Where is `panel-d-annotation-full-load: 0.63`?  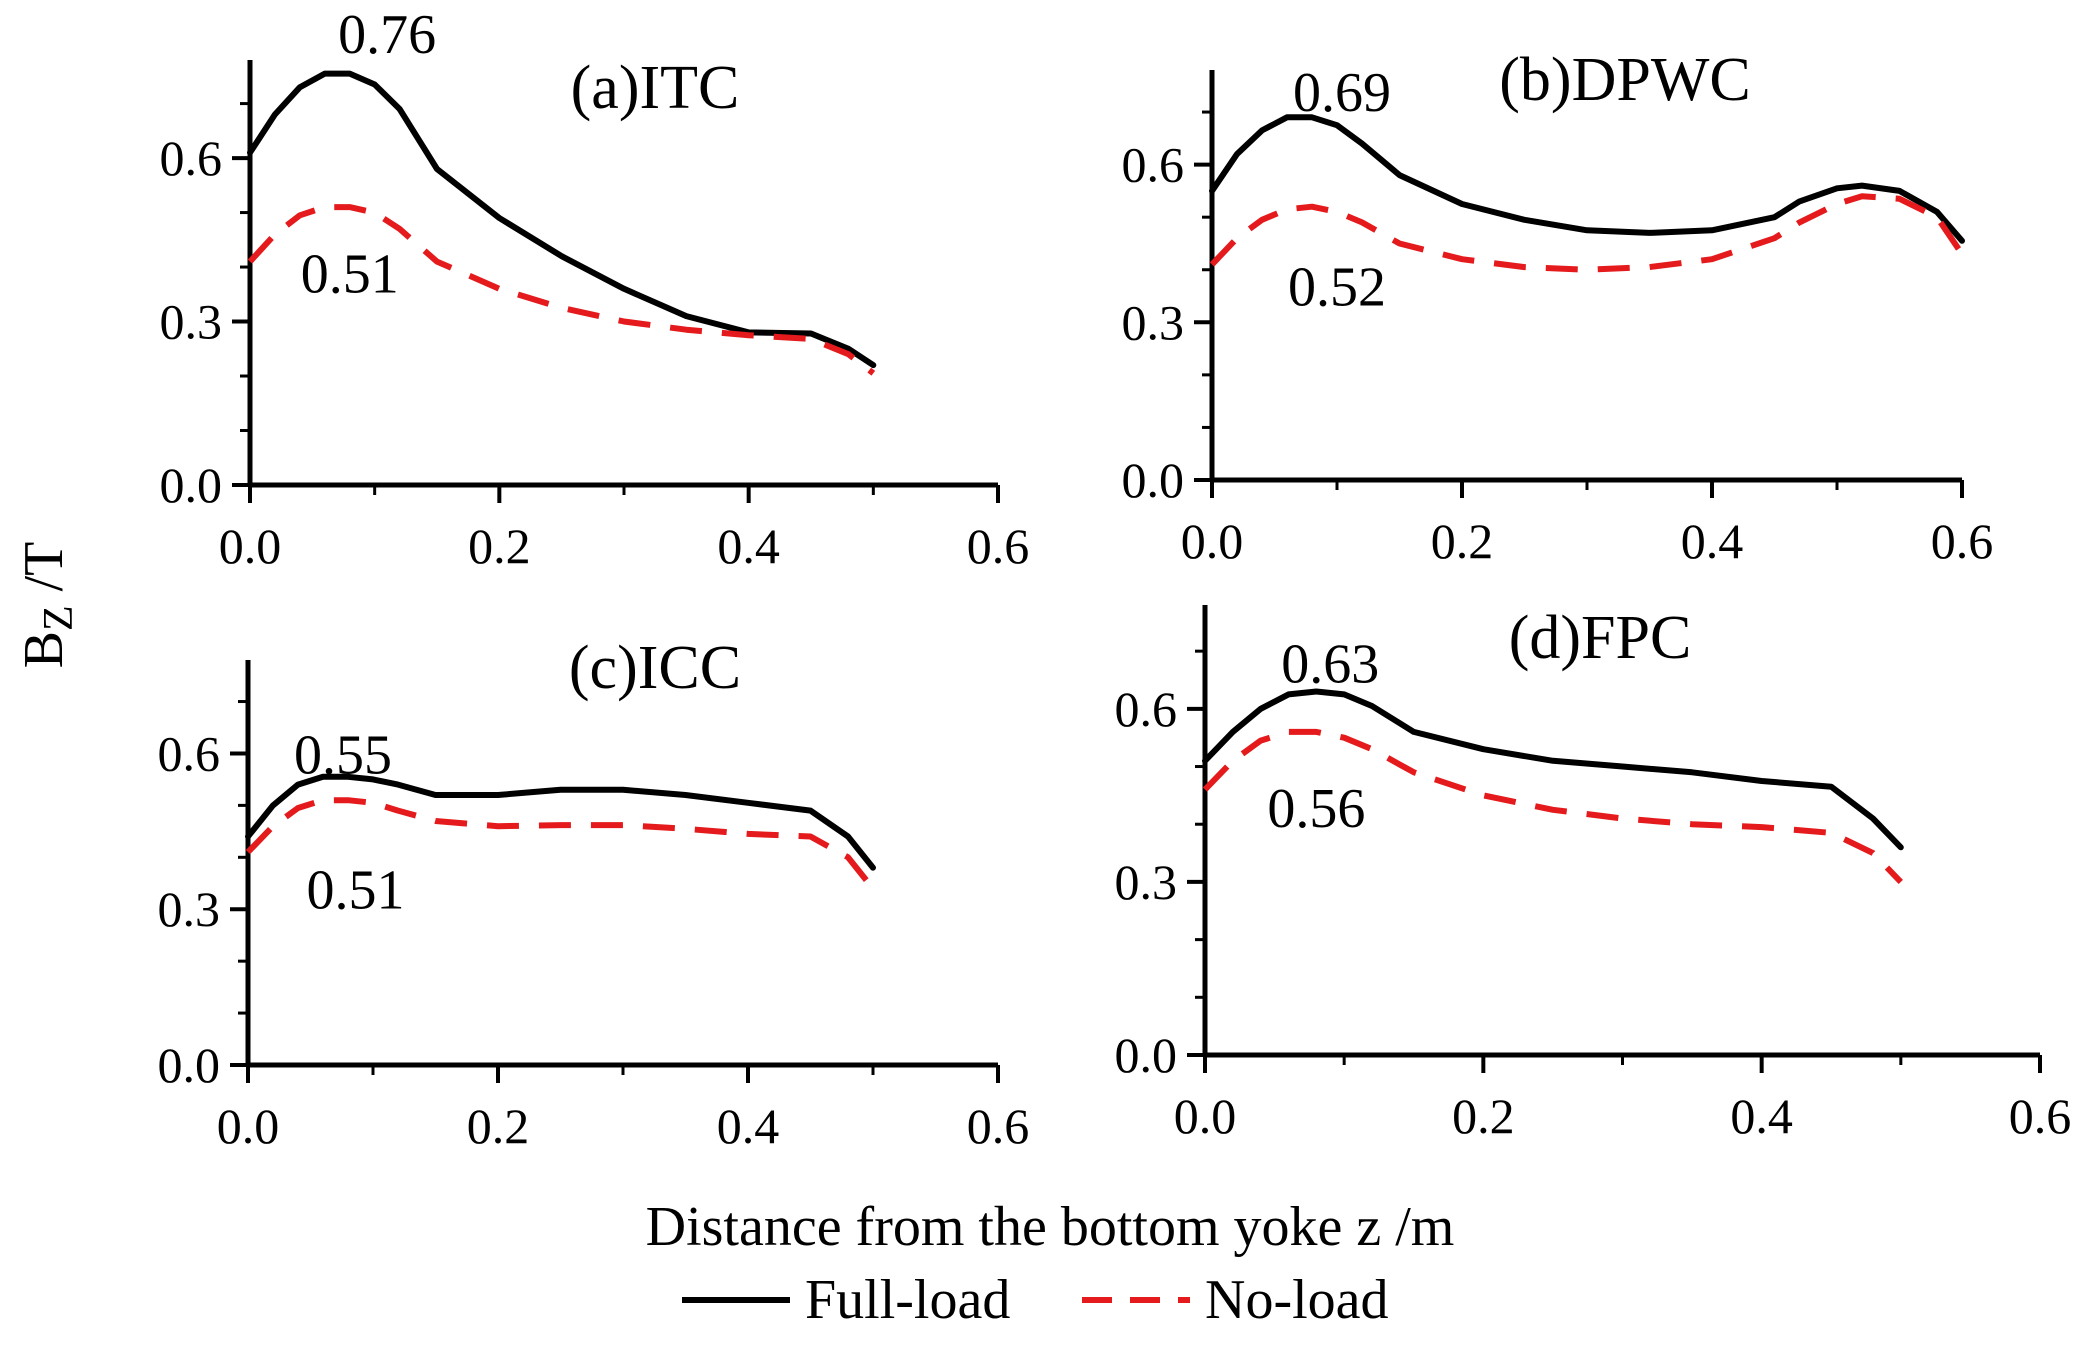 panel-d-annotation-full-load: 0.63 is located at coordinates (1330, 665).